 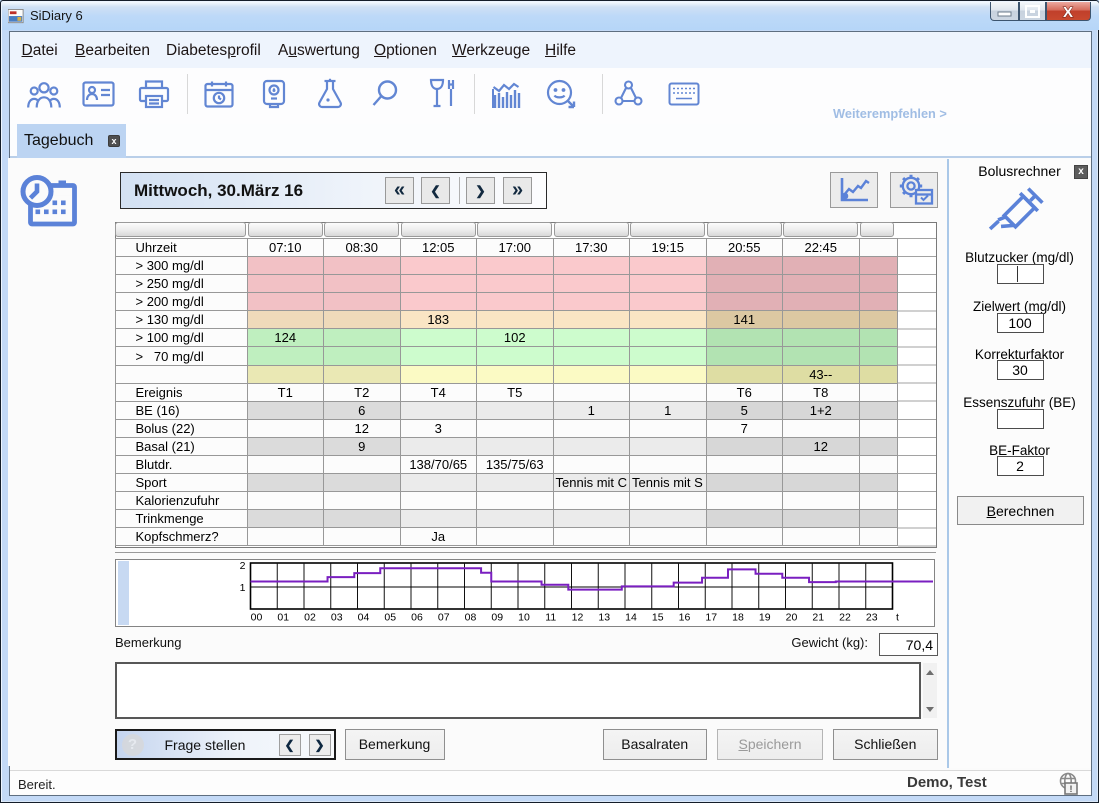 I want to click on svg-text: 07, so click(x=443, y=618).